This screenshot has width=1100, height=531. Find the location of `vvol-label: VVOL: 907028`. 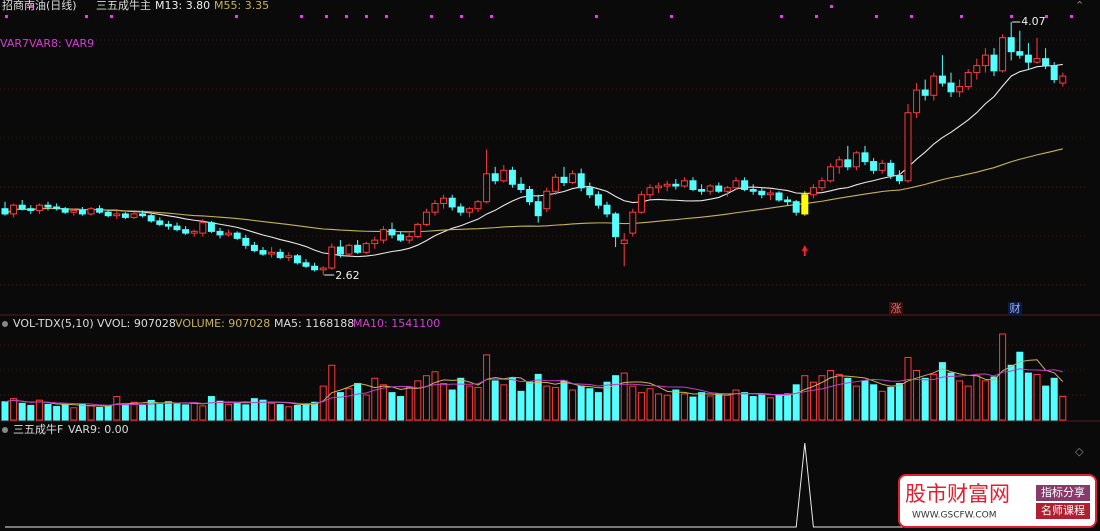

vvol-label: VVOL: 907028 is located at coordinates (136, 323).